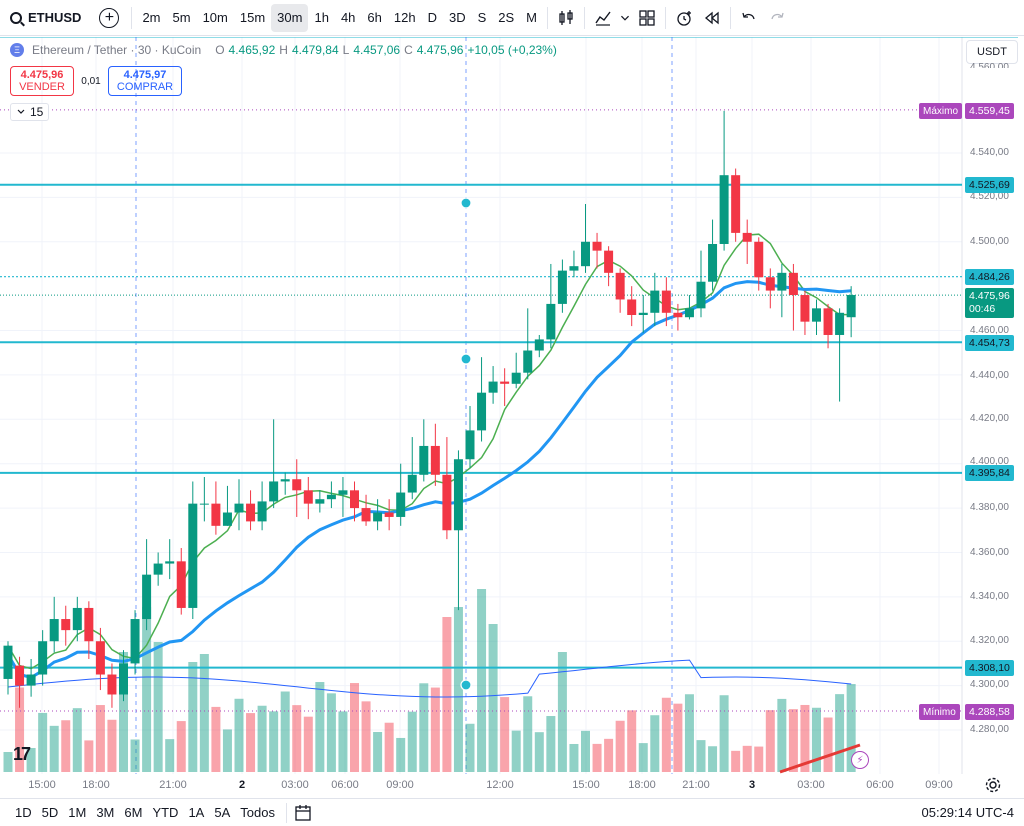  What do you see at coordinates (989, 277) in the screenshot?
I see `level-label-2: 4.484,26` at bounding box center [989, 277].